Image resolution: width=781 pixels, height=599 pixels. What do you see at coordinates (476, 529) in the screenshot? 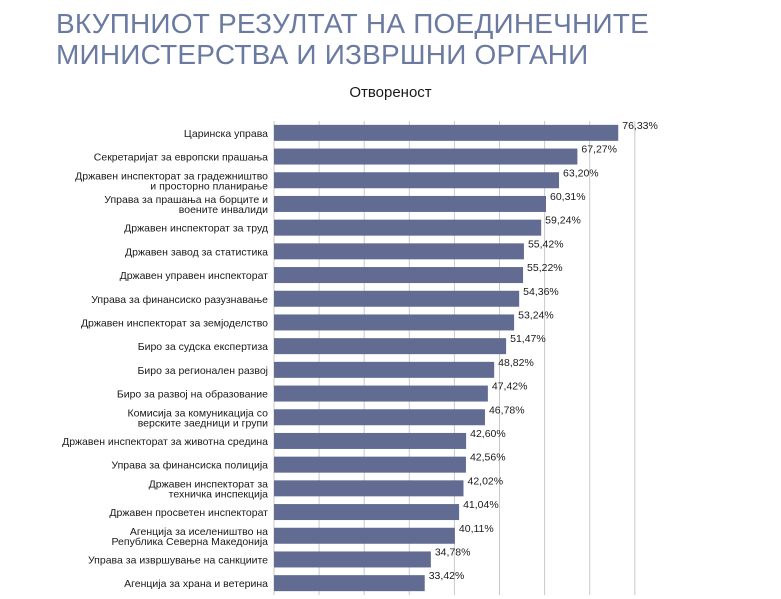
I see `data-label: 40,11%` at bounding box center [476, 529].